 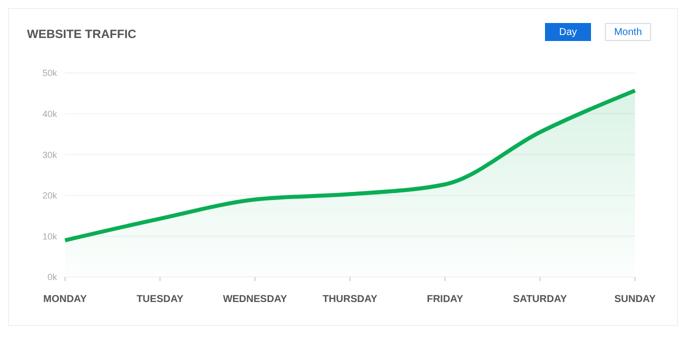 What do you see at coordinates (635, 300) in the screenshot?
I see `x-tick-label: SUNDAY` at bounding box center [635, 300].